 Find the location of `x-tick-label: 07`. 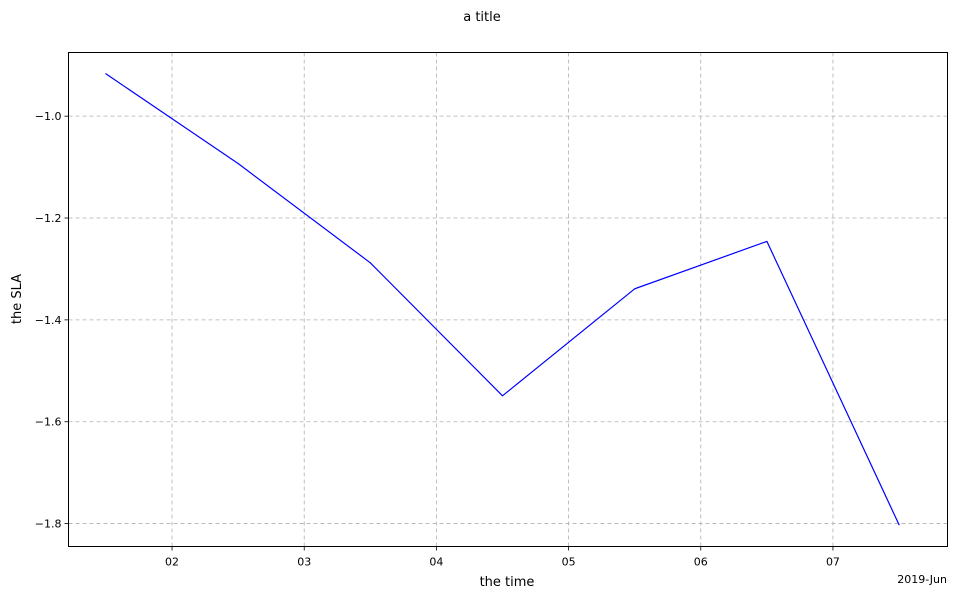

x-tick-label: 07 is located at coordinates (833, 562).